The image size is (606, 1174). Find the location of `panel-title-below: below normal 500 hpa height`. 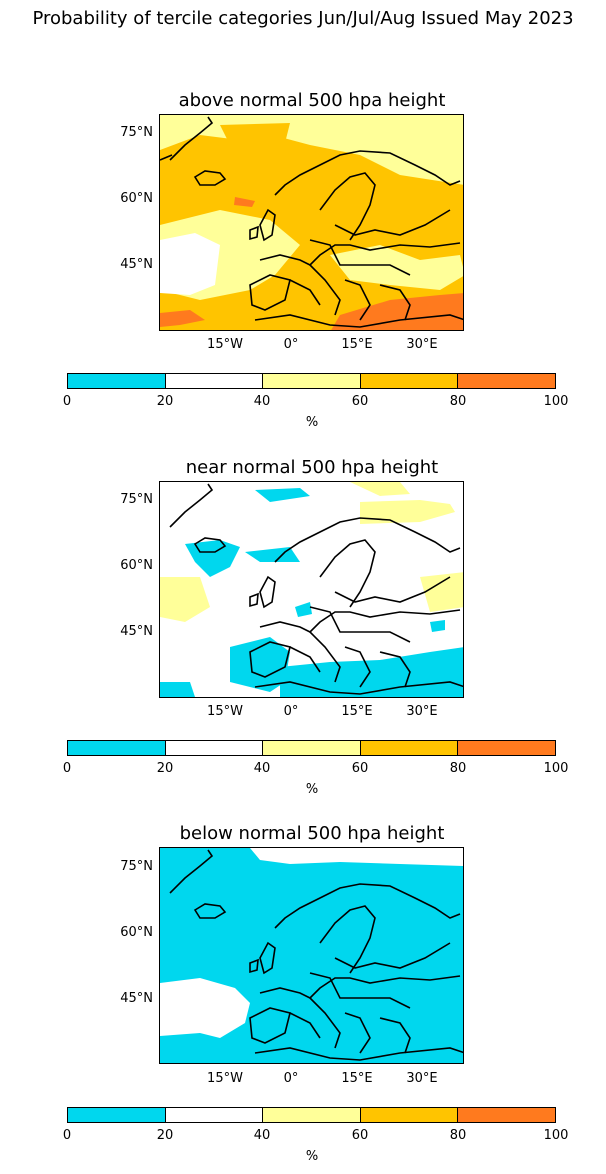

panel-title-below: below normal 500 hpa height is located at coordinates (312, 833).